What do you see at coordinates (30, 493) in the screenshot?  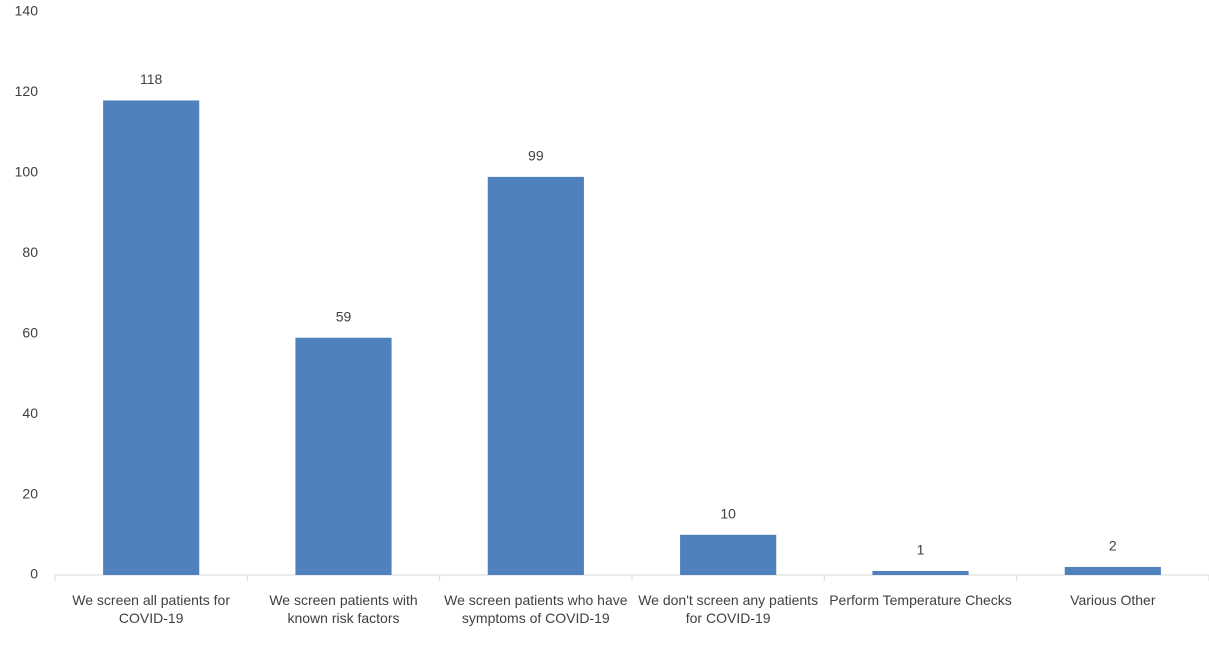 I see `y-tick-label: 20` at bounding box center [30, 493].